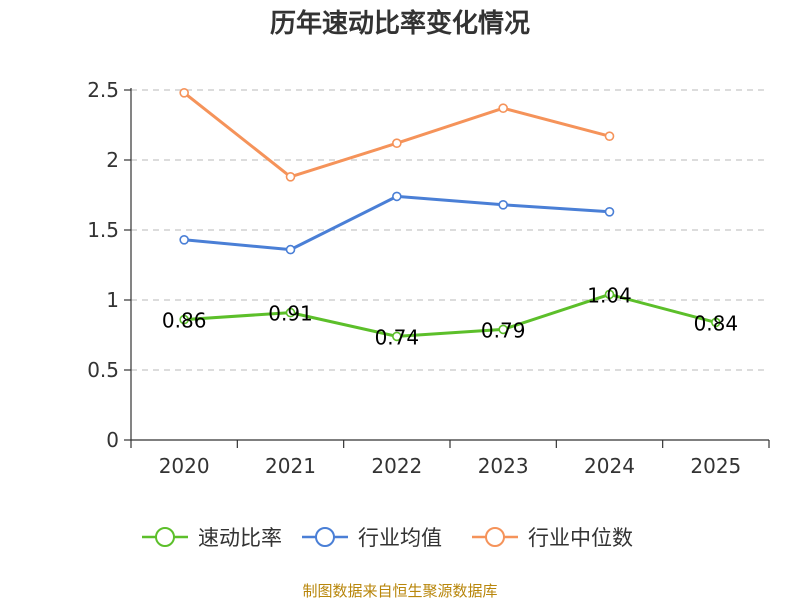 This screenshot has height=600, width=800. I want to click on x-tick-label: 2024, so click(609, 466).